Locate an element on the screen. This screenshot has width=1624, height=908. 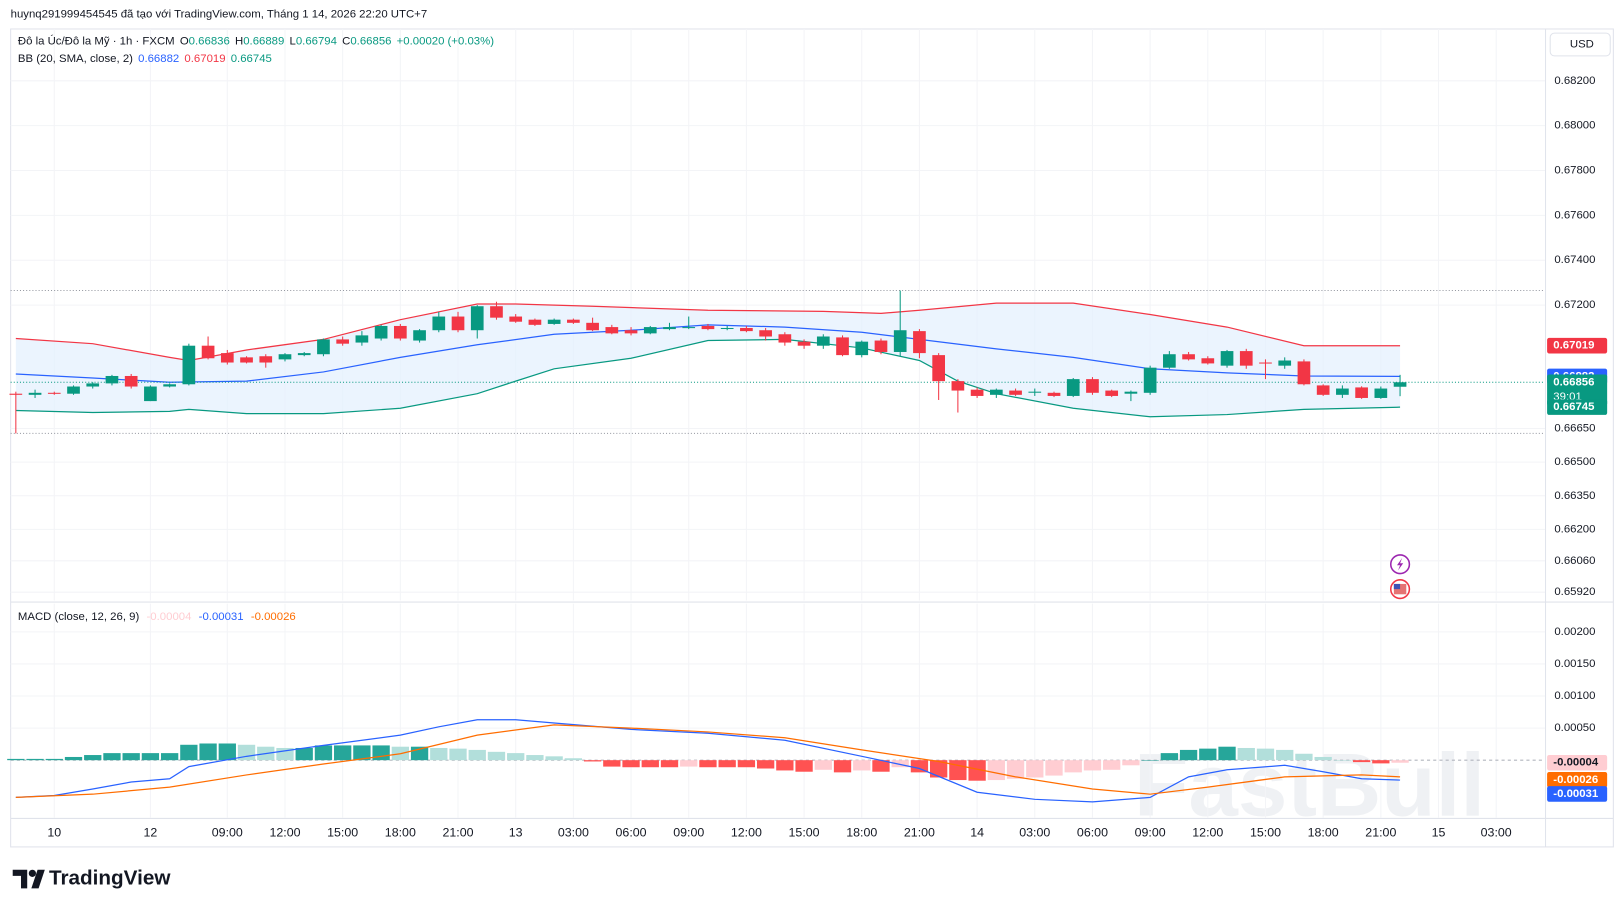
price-badge-label: 0.67019 is located at coordinates (1573, 346).